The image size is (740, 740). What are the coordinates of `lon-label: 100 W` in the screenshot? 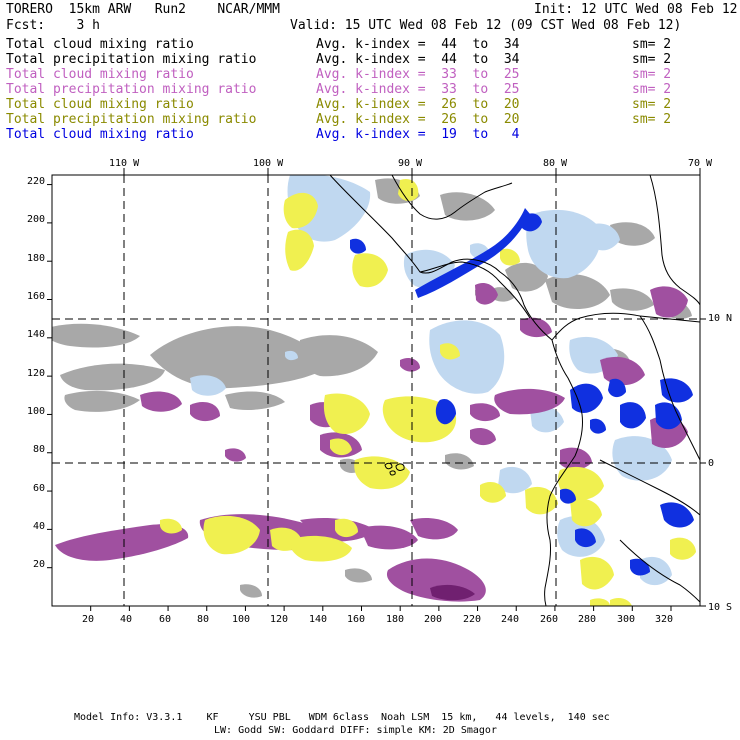 It's located at (268, 163).